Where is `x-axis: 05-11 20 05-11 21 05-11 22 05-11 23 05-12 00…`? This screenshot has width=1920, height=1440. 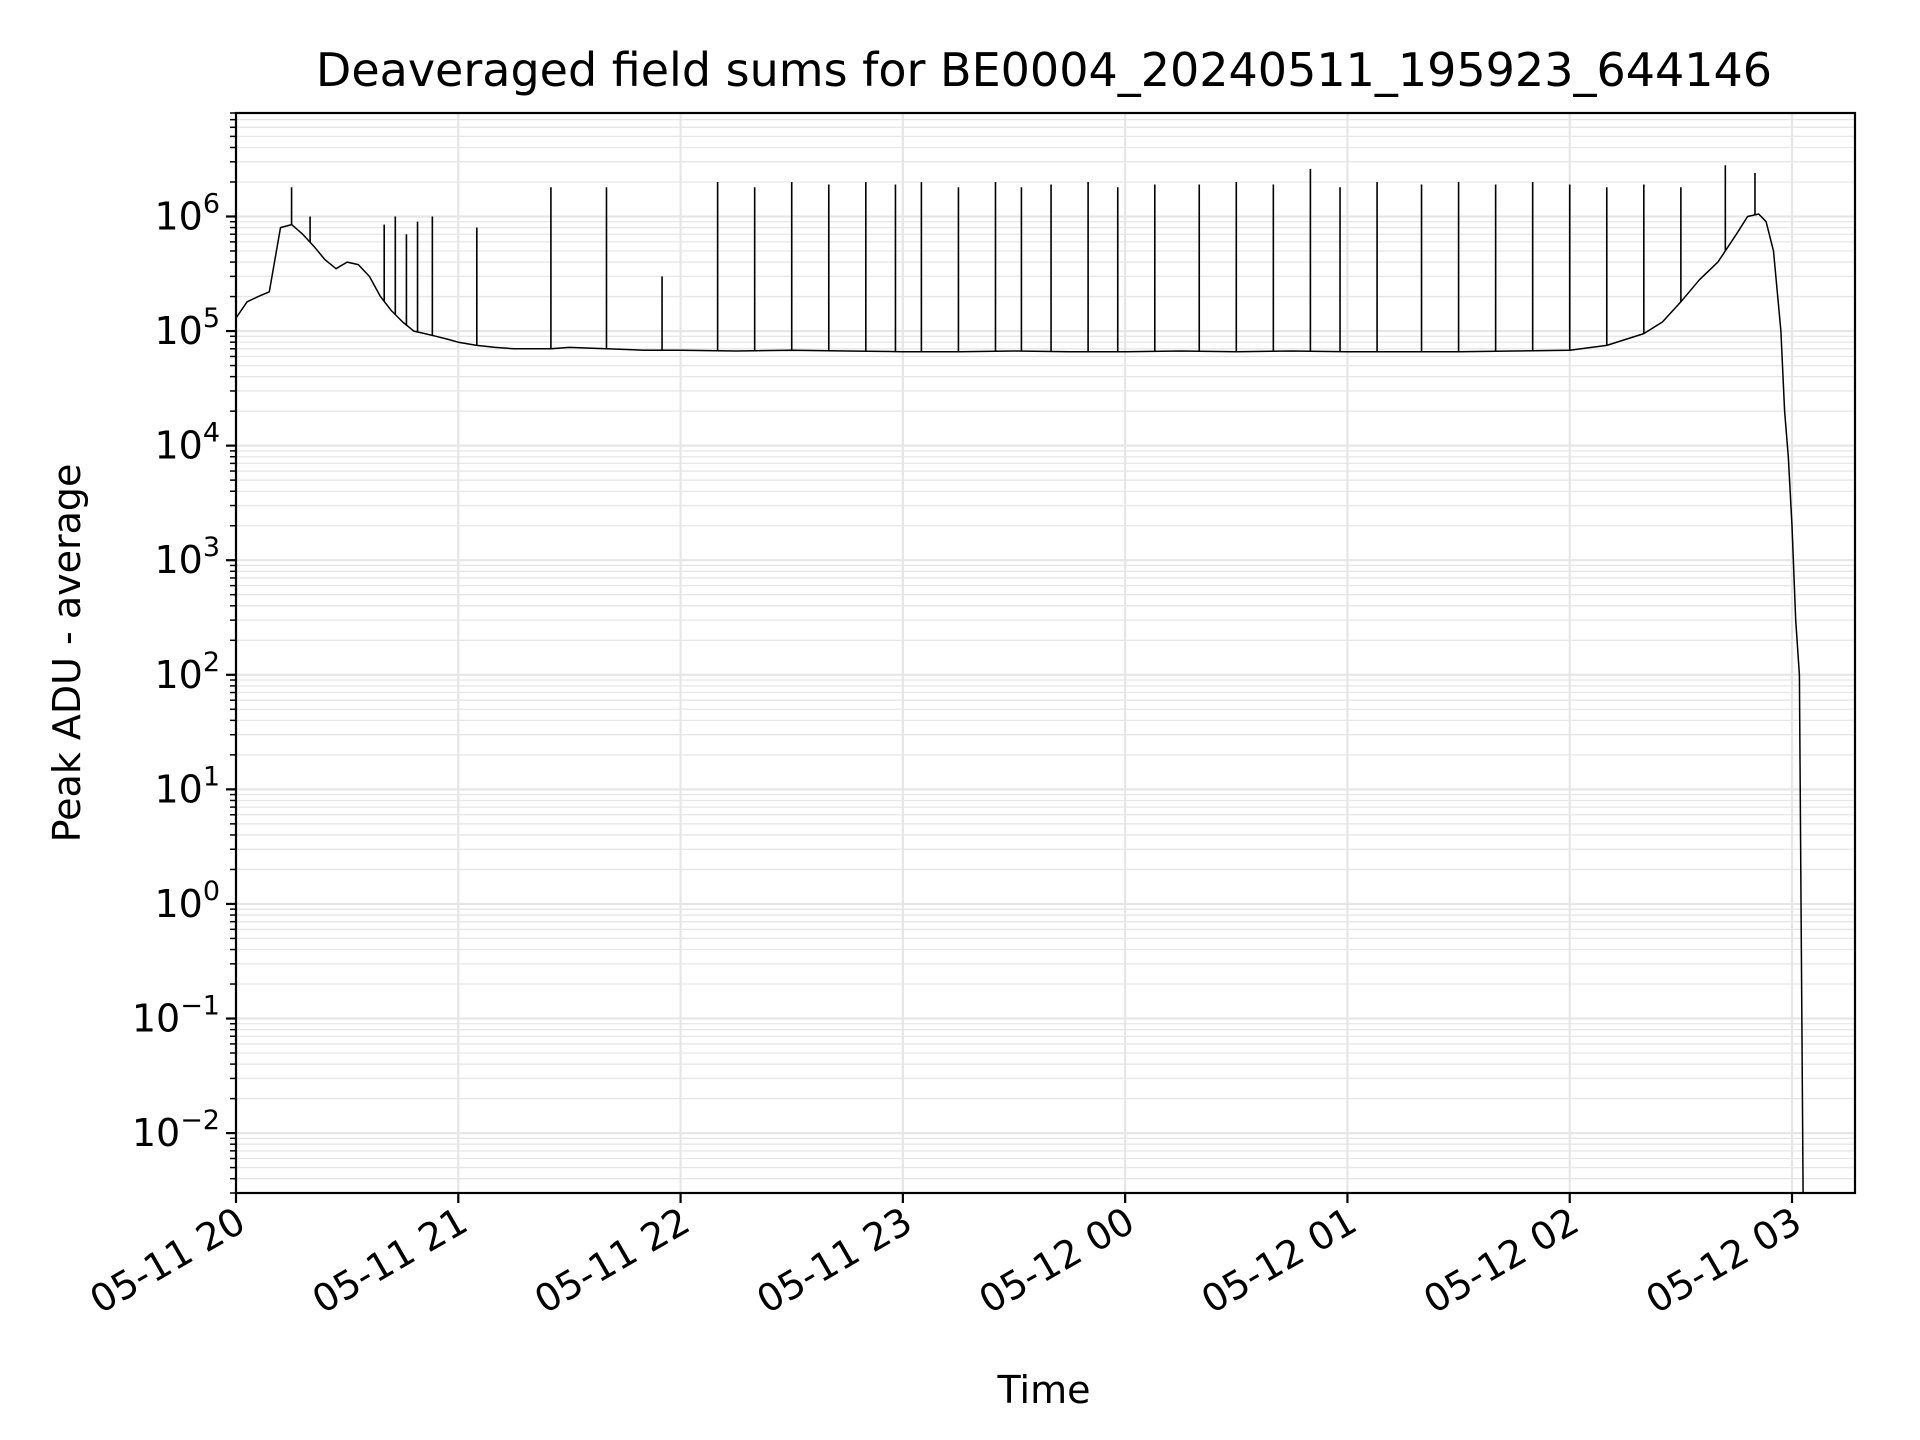
x-axis: 05-11 20 05-11 21 05-11 22 05-11 23 05-12 00… is located at coordinates (946, 1257).